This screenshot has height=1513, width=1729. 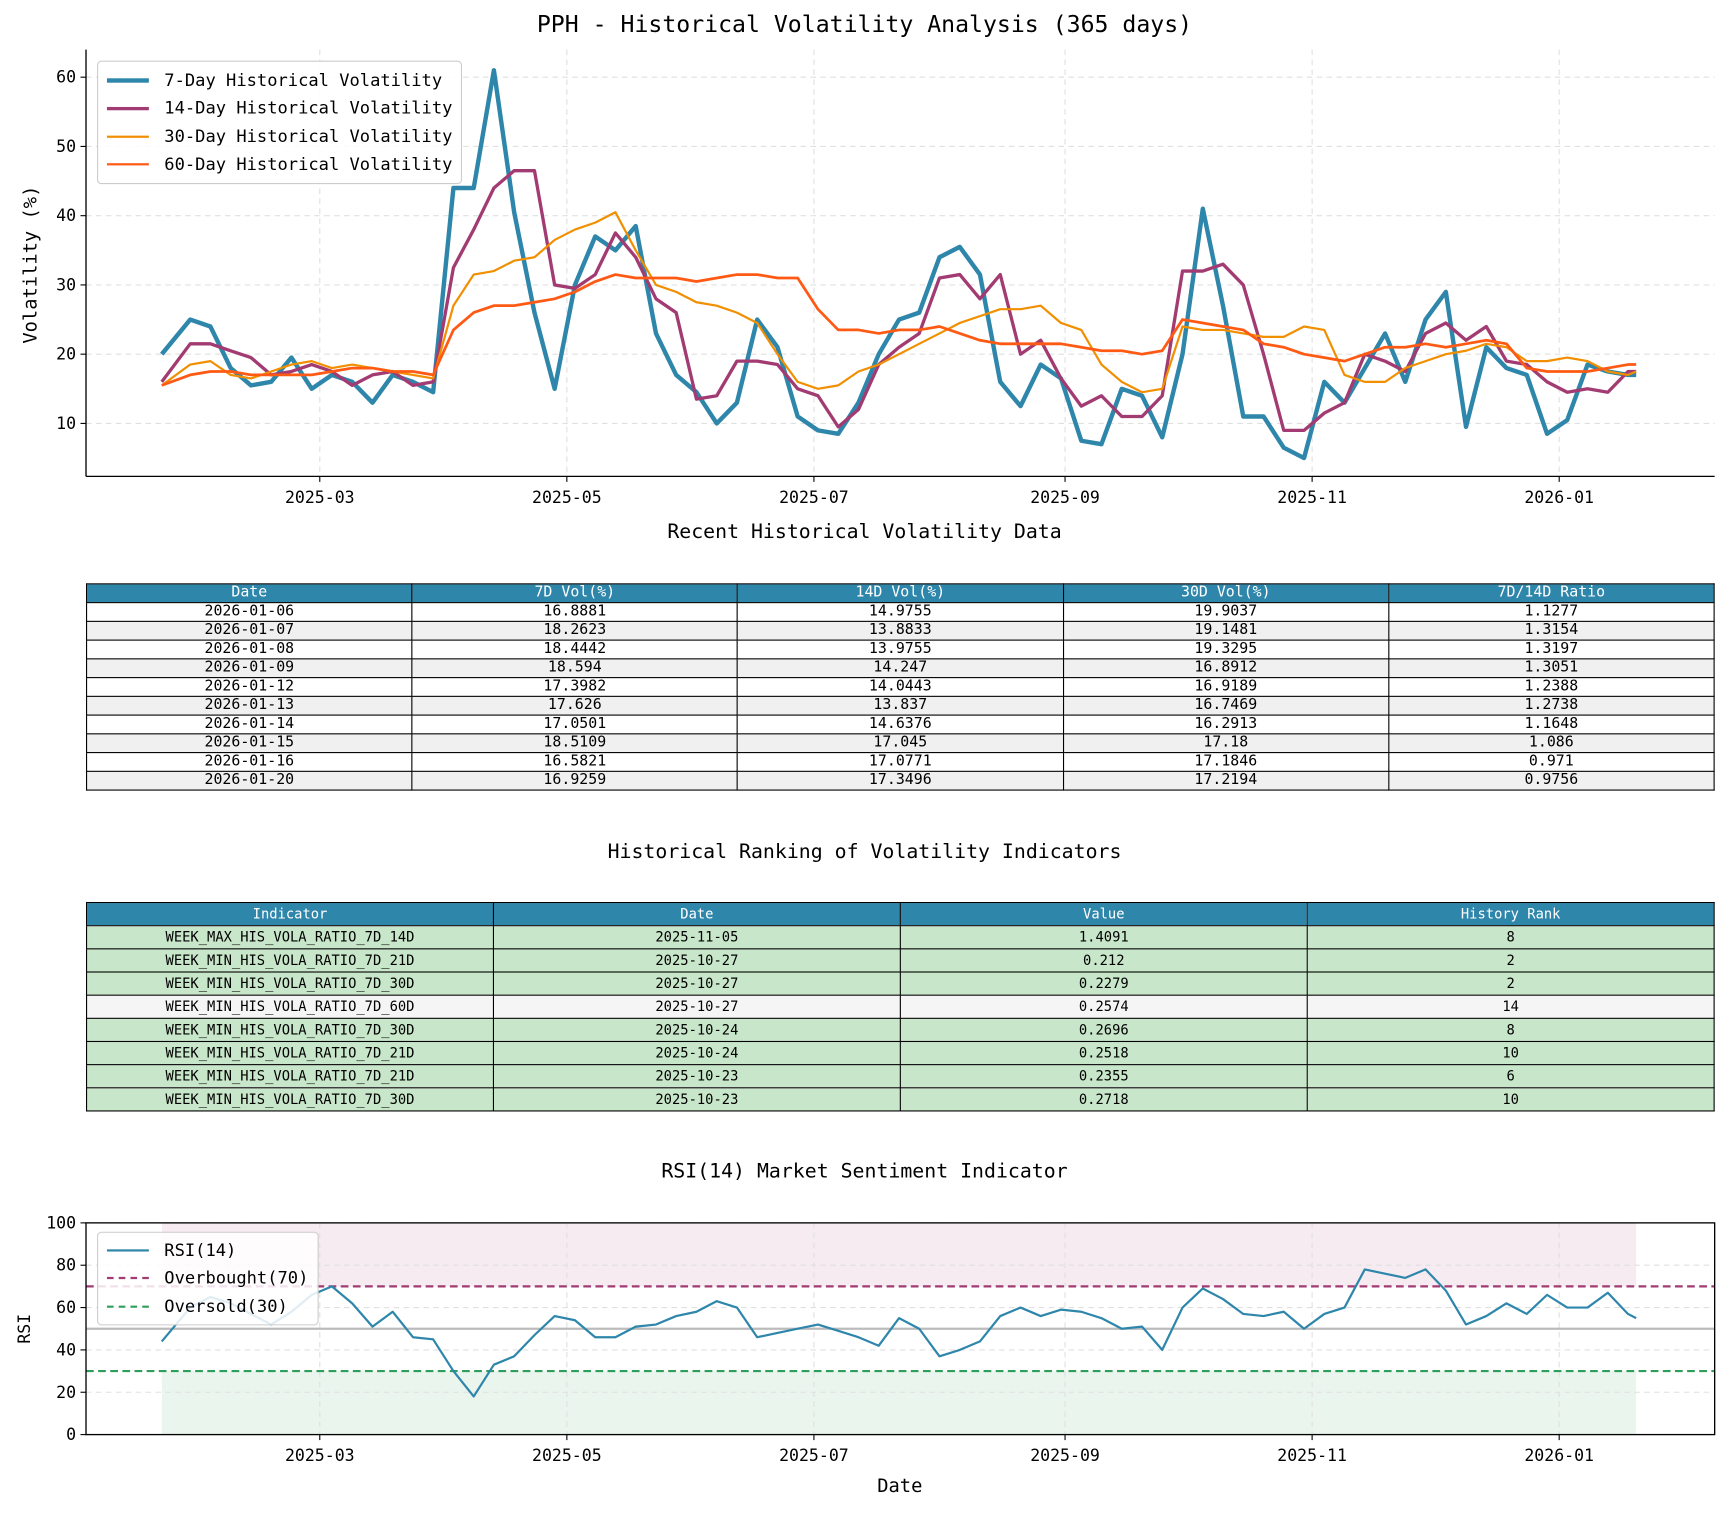 What do you see at coordinates (900, 780) in the screenshot?
I see `table-cell: 17.3496` at bounding box center [900, 780].